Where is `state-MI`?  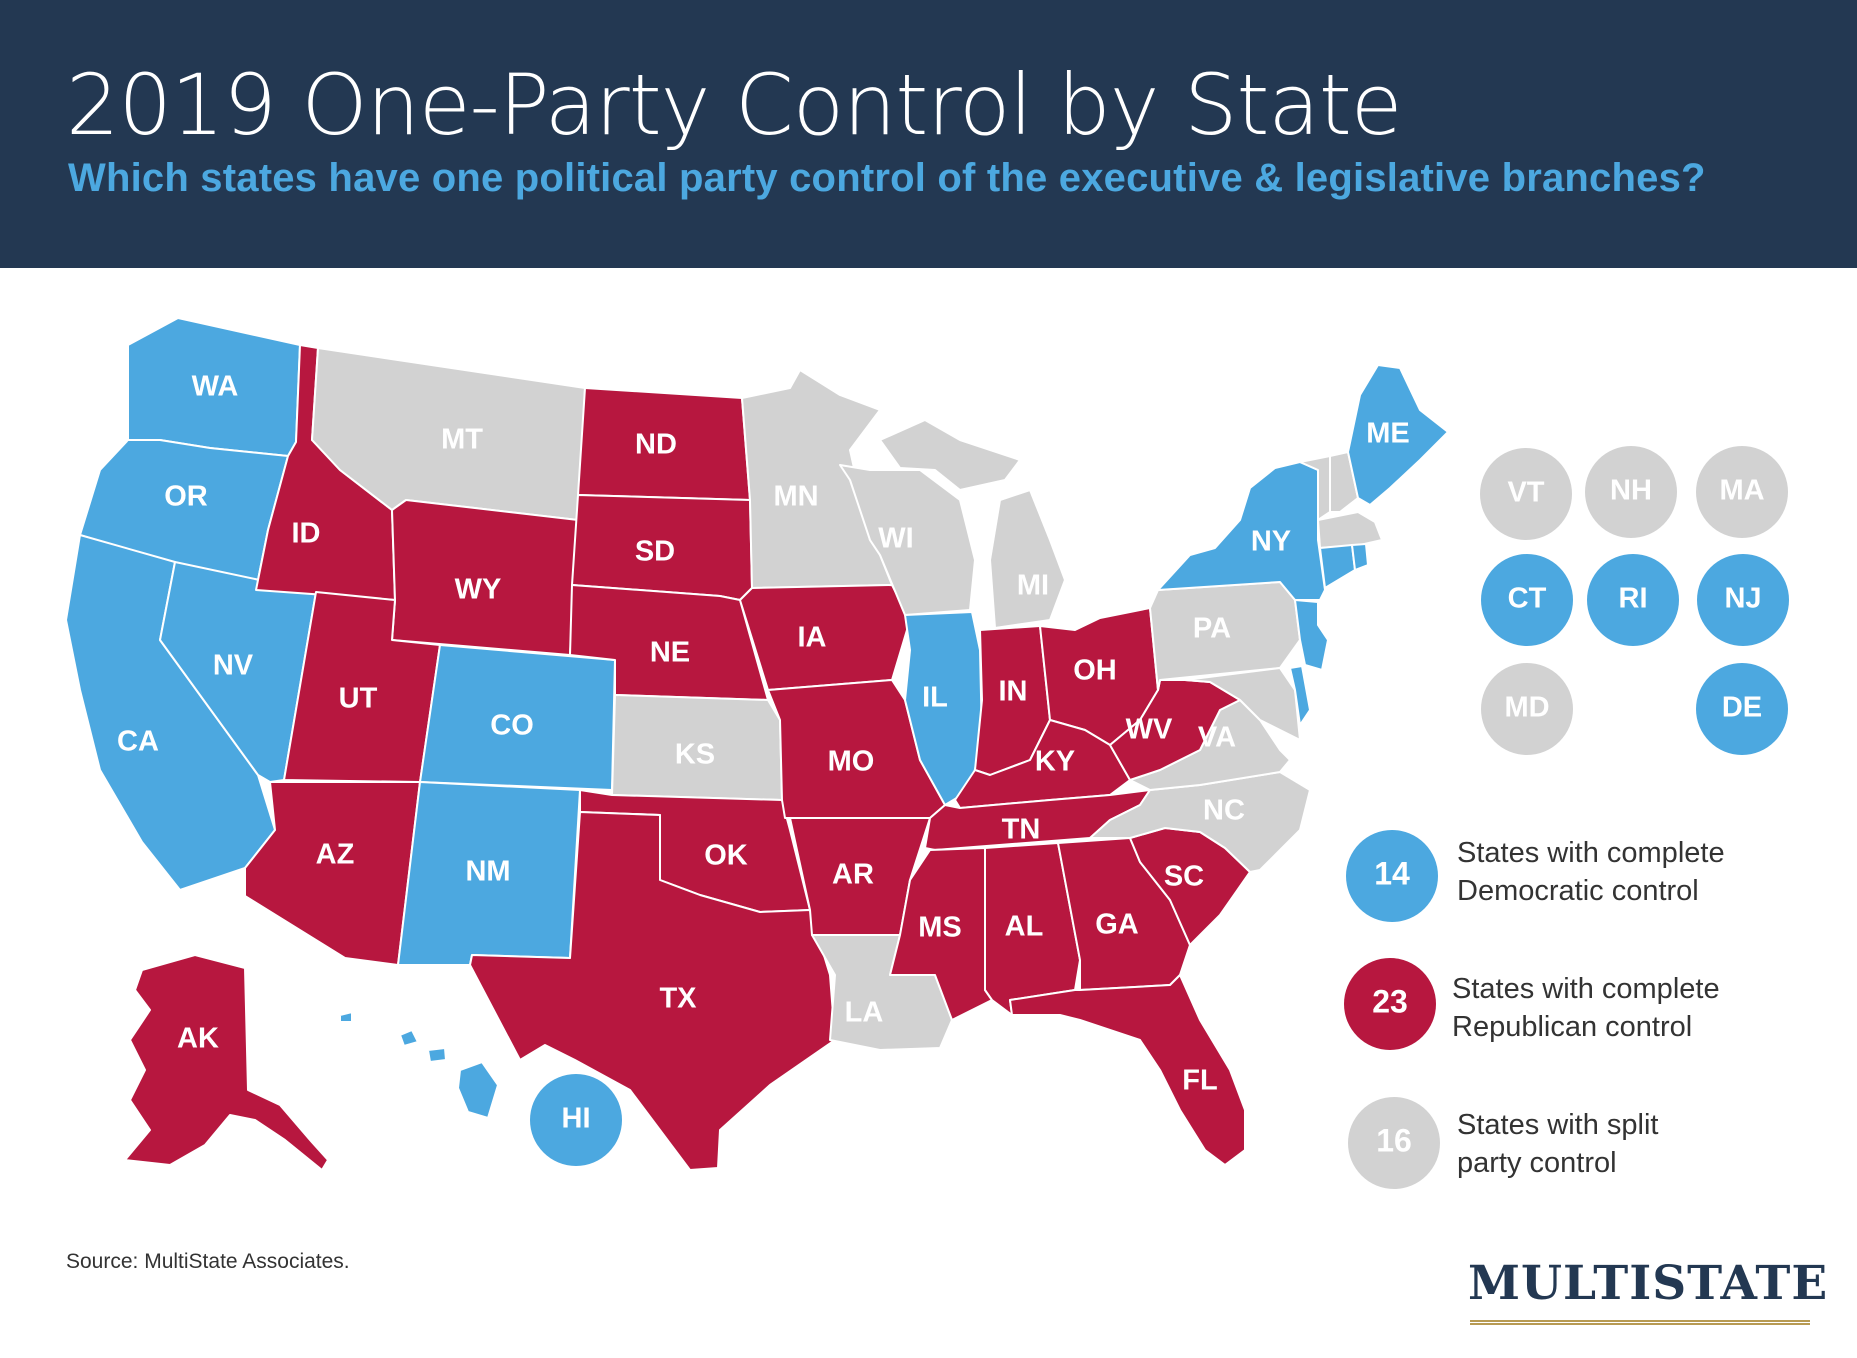 state-MI is located at coordinates (972, 524).